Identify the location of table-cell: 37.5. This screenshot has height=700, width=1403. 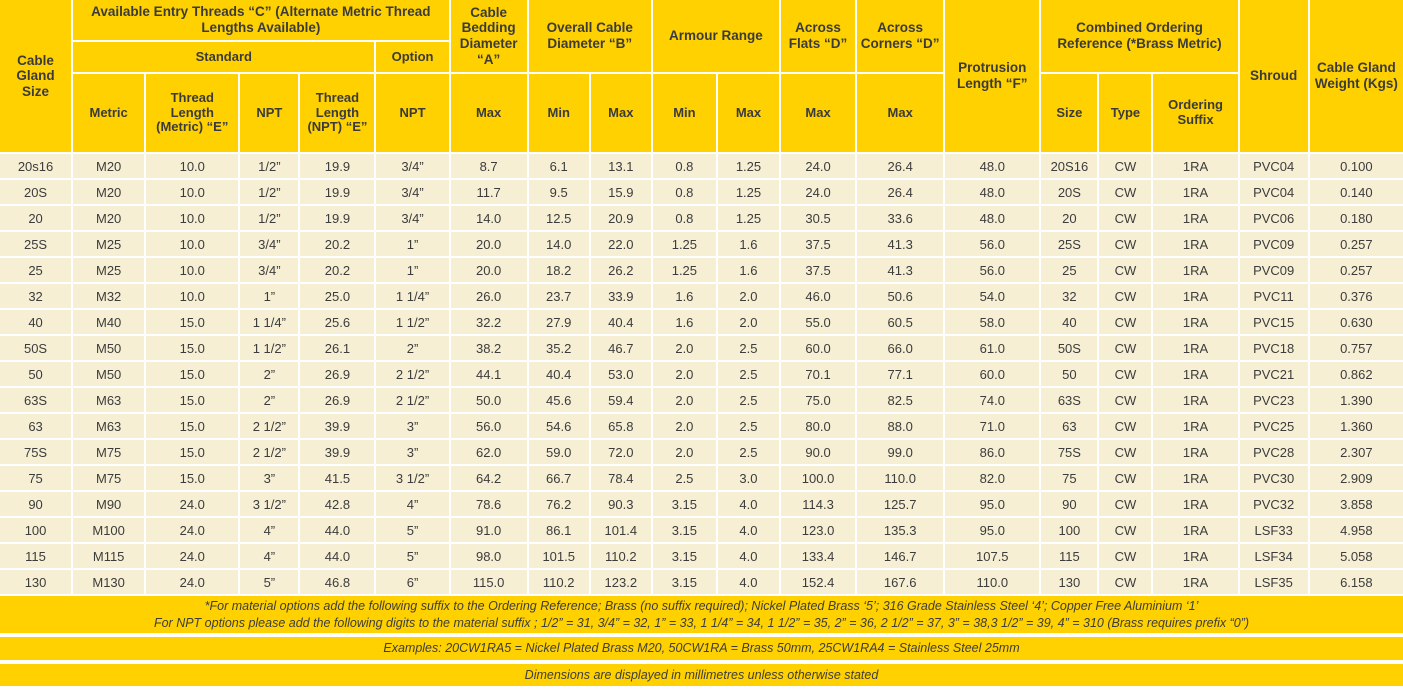
(818, 270).